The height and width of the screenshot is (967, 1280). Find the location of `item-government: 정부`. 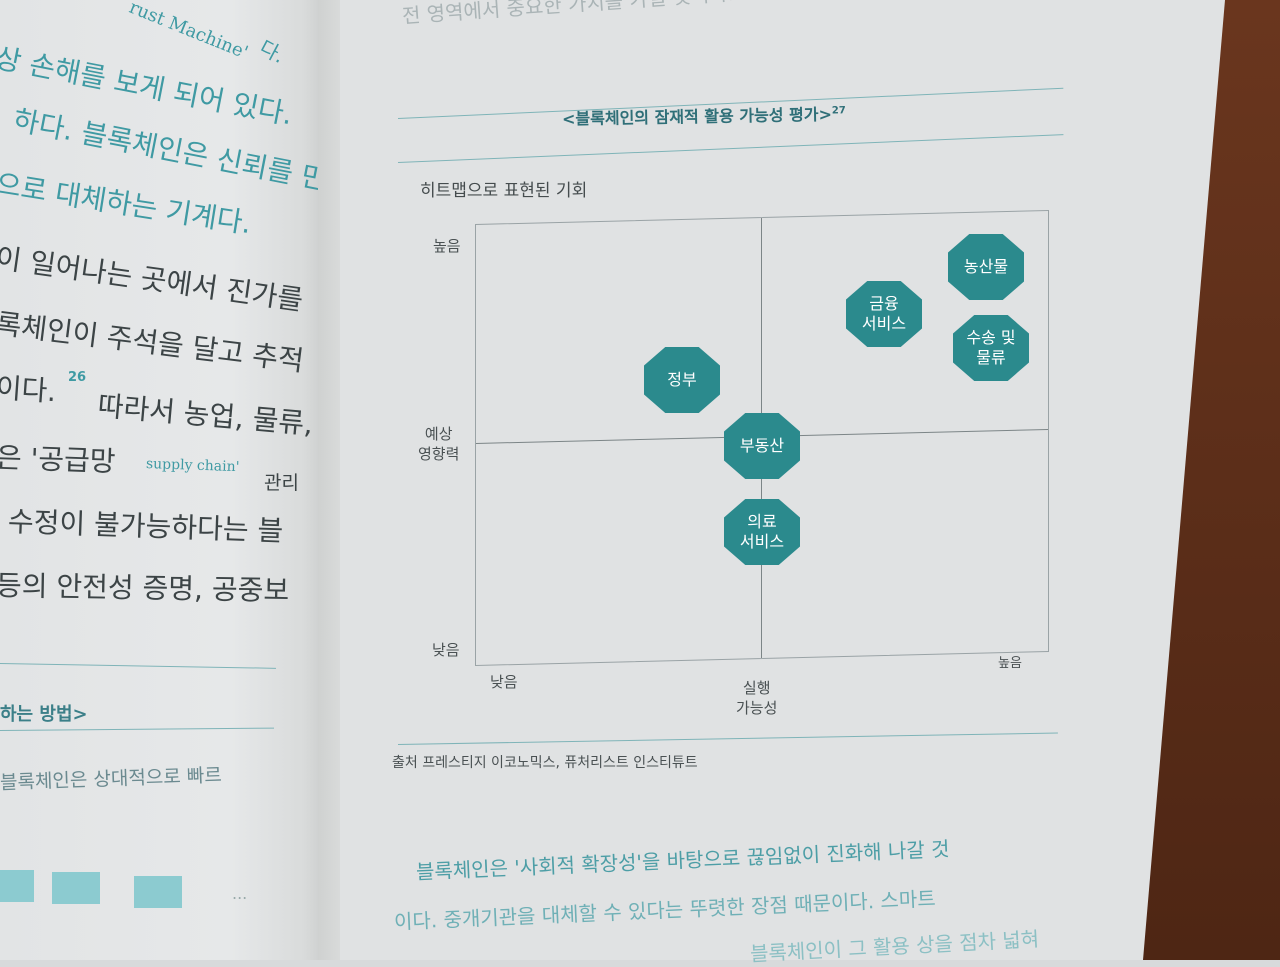

item-government: 정부 is located at coordinates (682, 380).